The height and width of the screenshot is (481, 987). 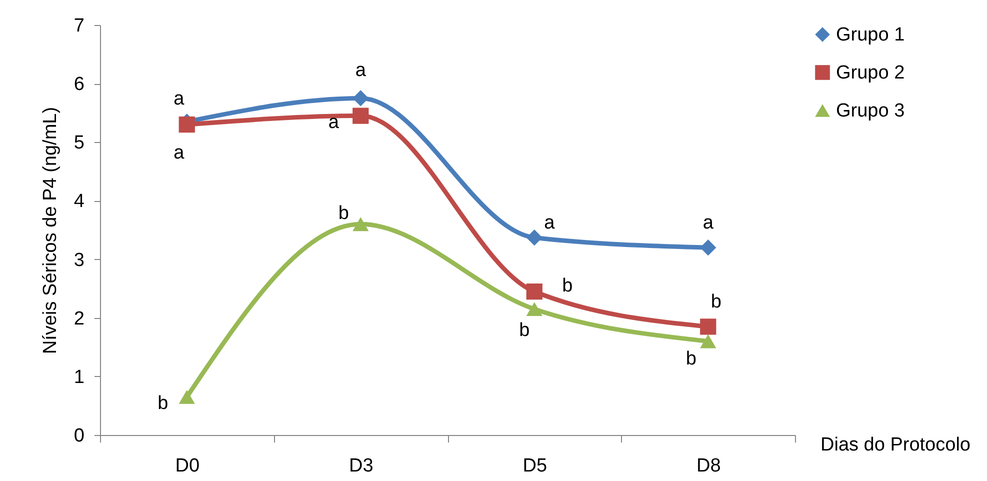 What do you see at coordinates (79, 85) in the screenshot?
I see `y-tick-label: 6` at bounding box center [79, 85].